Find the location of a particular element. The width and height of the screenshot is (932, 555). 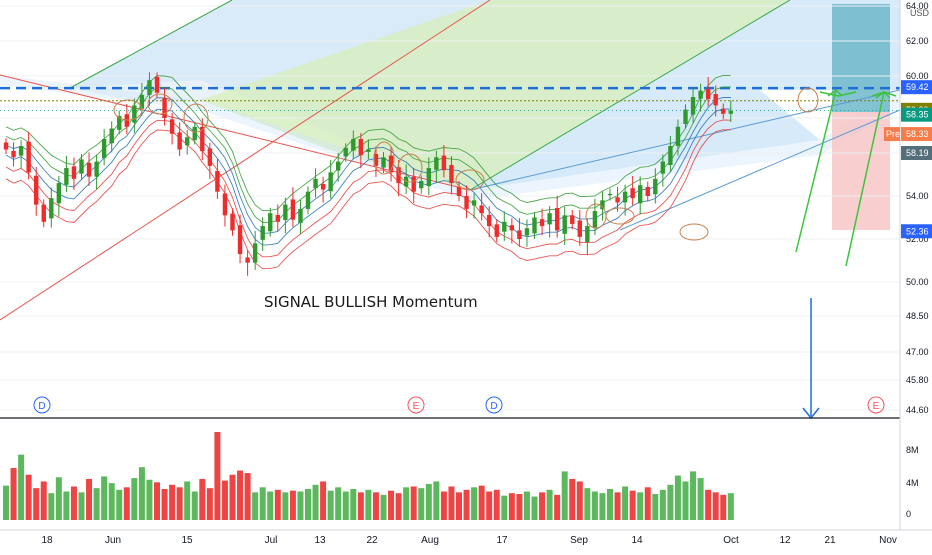

support-line is located at coordinates (760, 170).